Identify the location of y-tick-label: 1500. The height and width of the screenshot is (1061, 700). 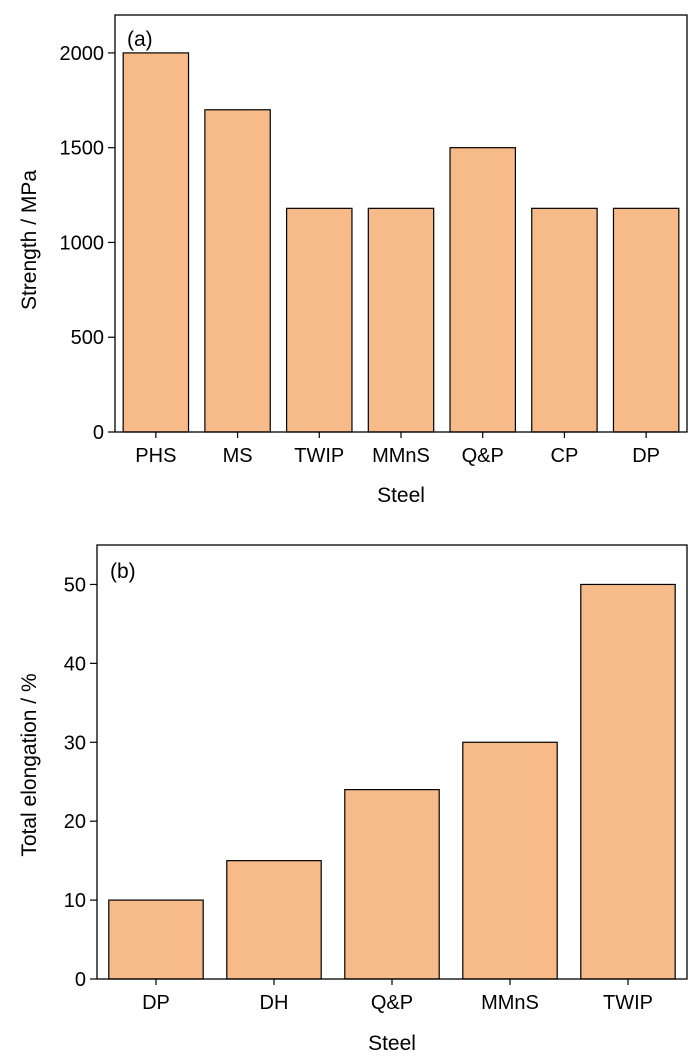
(82, 149).